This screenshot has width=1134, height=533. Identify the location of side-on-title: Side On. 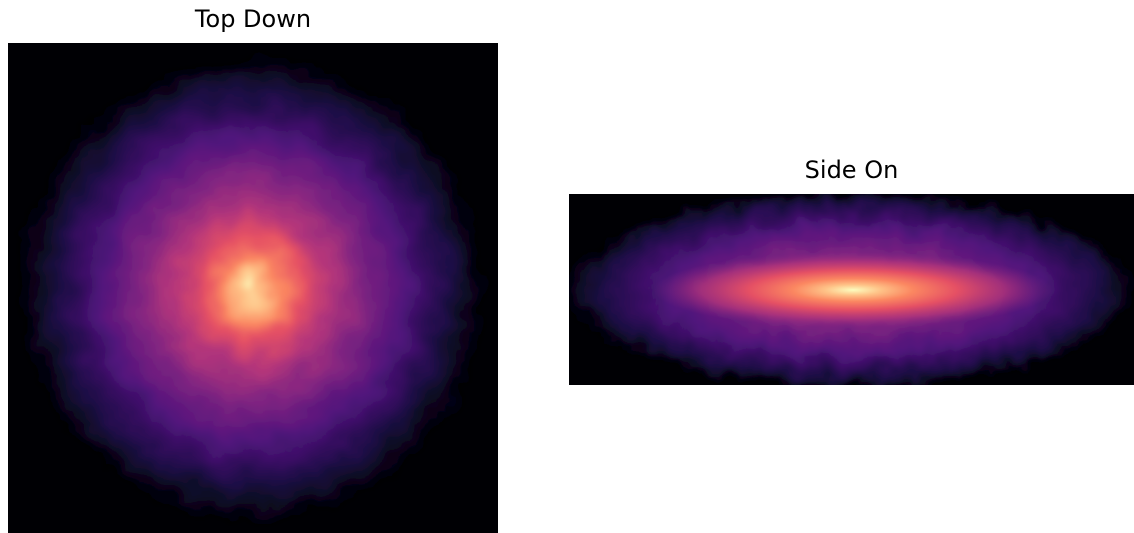
(851, 170).